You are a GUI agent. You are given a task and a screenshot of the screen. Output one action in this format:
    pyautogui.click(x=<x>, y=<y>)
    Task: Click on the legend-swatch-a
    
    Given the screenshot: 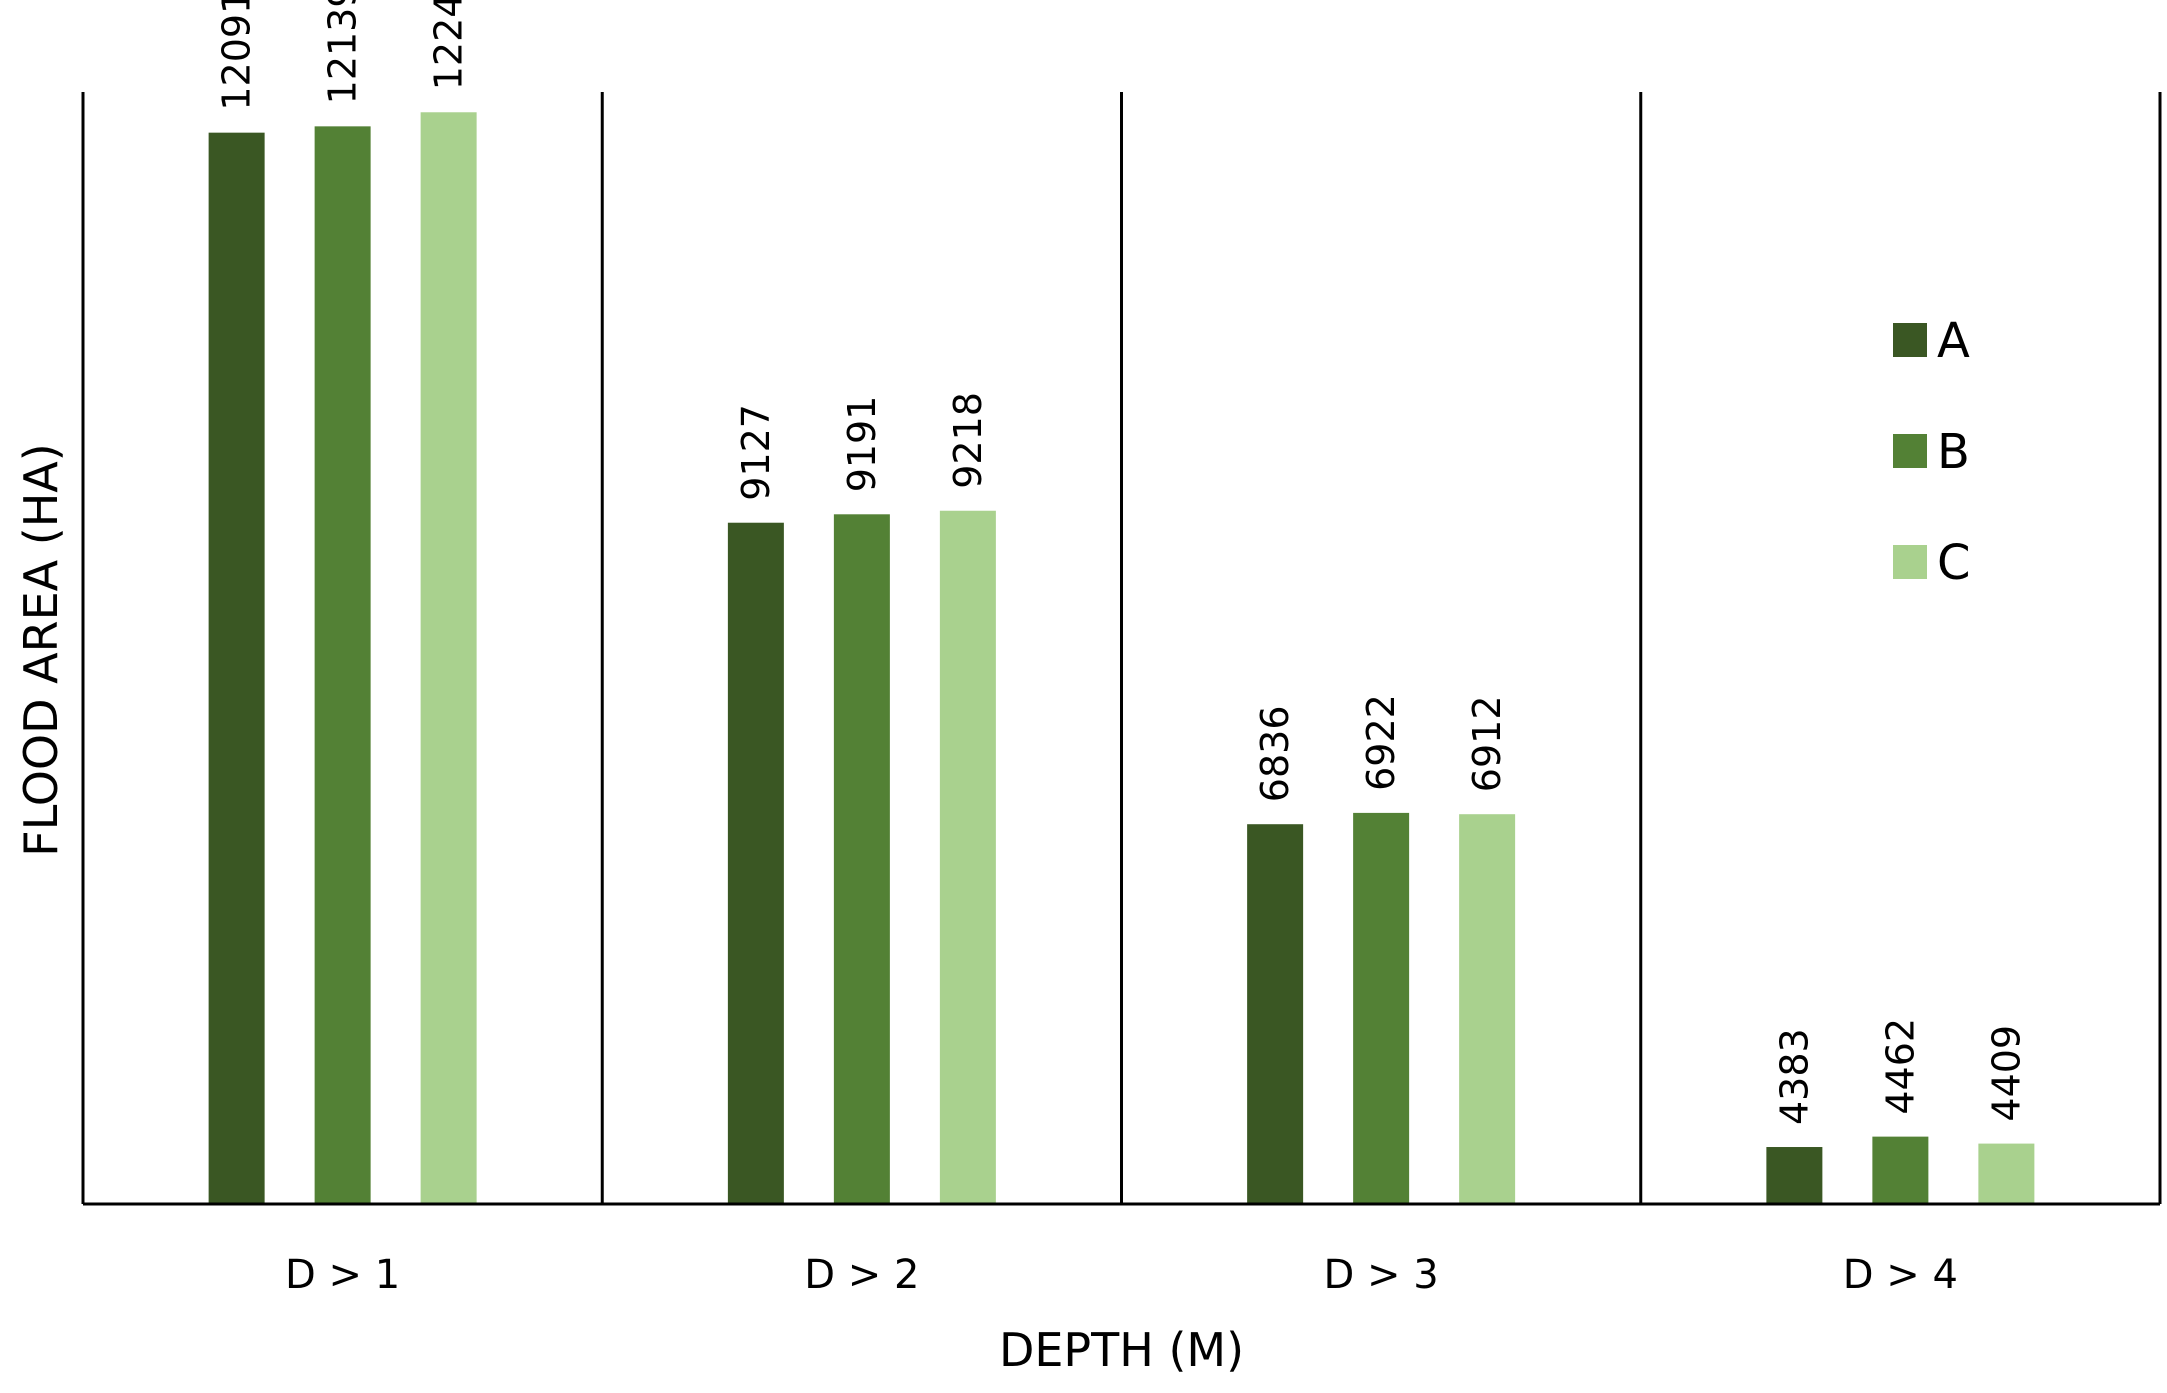 What is the action you would take?
    pyautogui.click(x=1910, y=340)
    